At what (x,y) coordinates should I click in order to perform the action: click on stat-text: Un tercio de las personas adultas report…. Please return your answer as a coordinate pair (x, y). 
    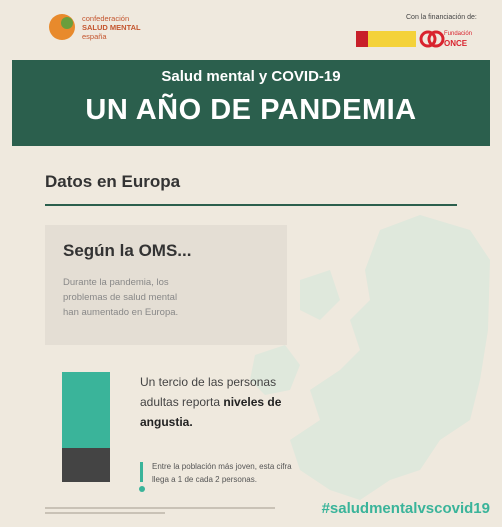
    Looking at the image, I should click on (212, 402).